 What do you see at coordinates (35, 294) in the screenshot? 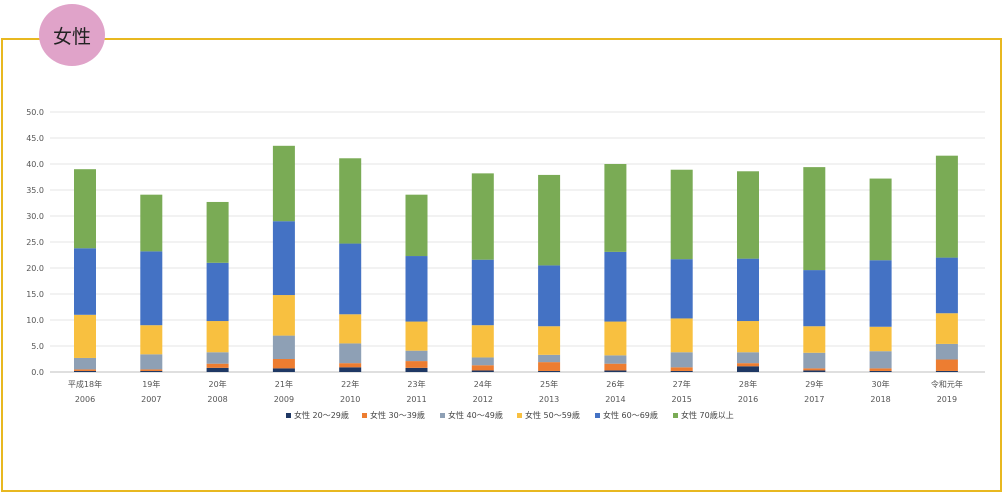
I see `y-tick-label: 15.0` at bounding box center [35, 294].